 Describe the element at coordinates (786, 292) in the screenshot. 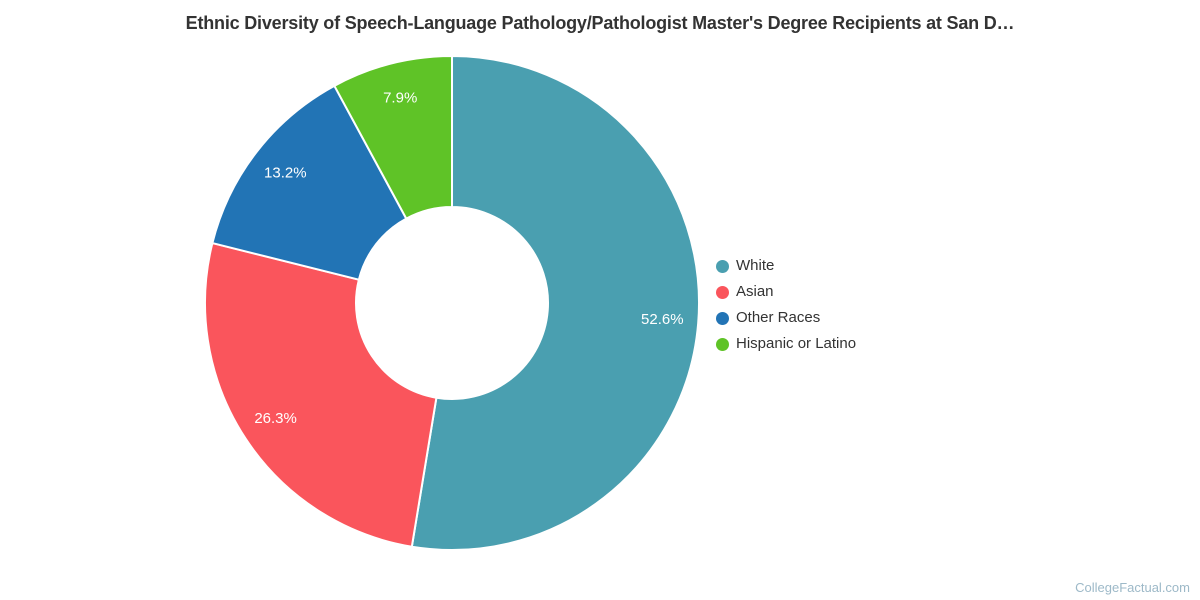

I see `legend-item-asian: Asian` at that location.